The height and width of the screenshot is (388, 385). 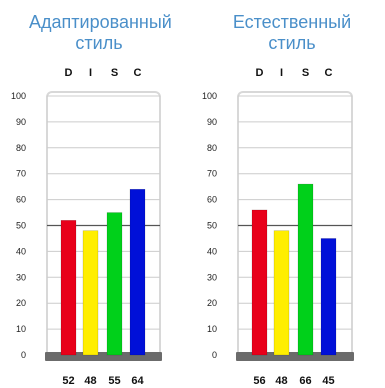 What do you see at coordinates (305, 73) in the screenshot?
I see `chart-2-category-label: S` at bounding box center [305, 73].